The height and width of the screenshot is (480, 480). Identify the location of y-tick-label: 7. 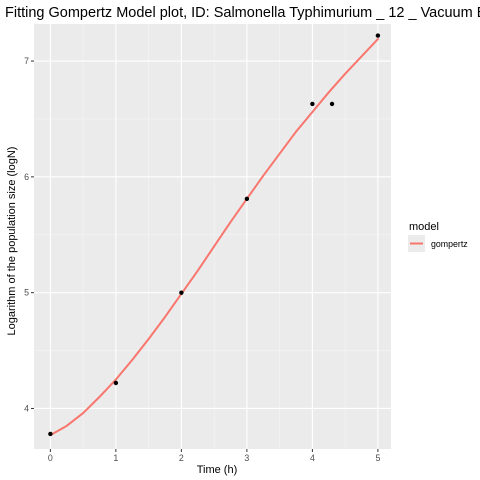
(26, 61).